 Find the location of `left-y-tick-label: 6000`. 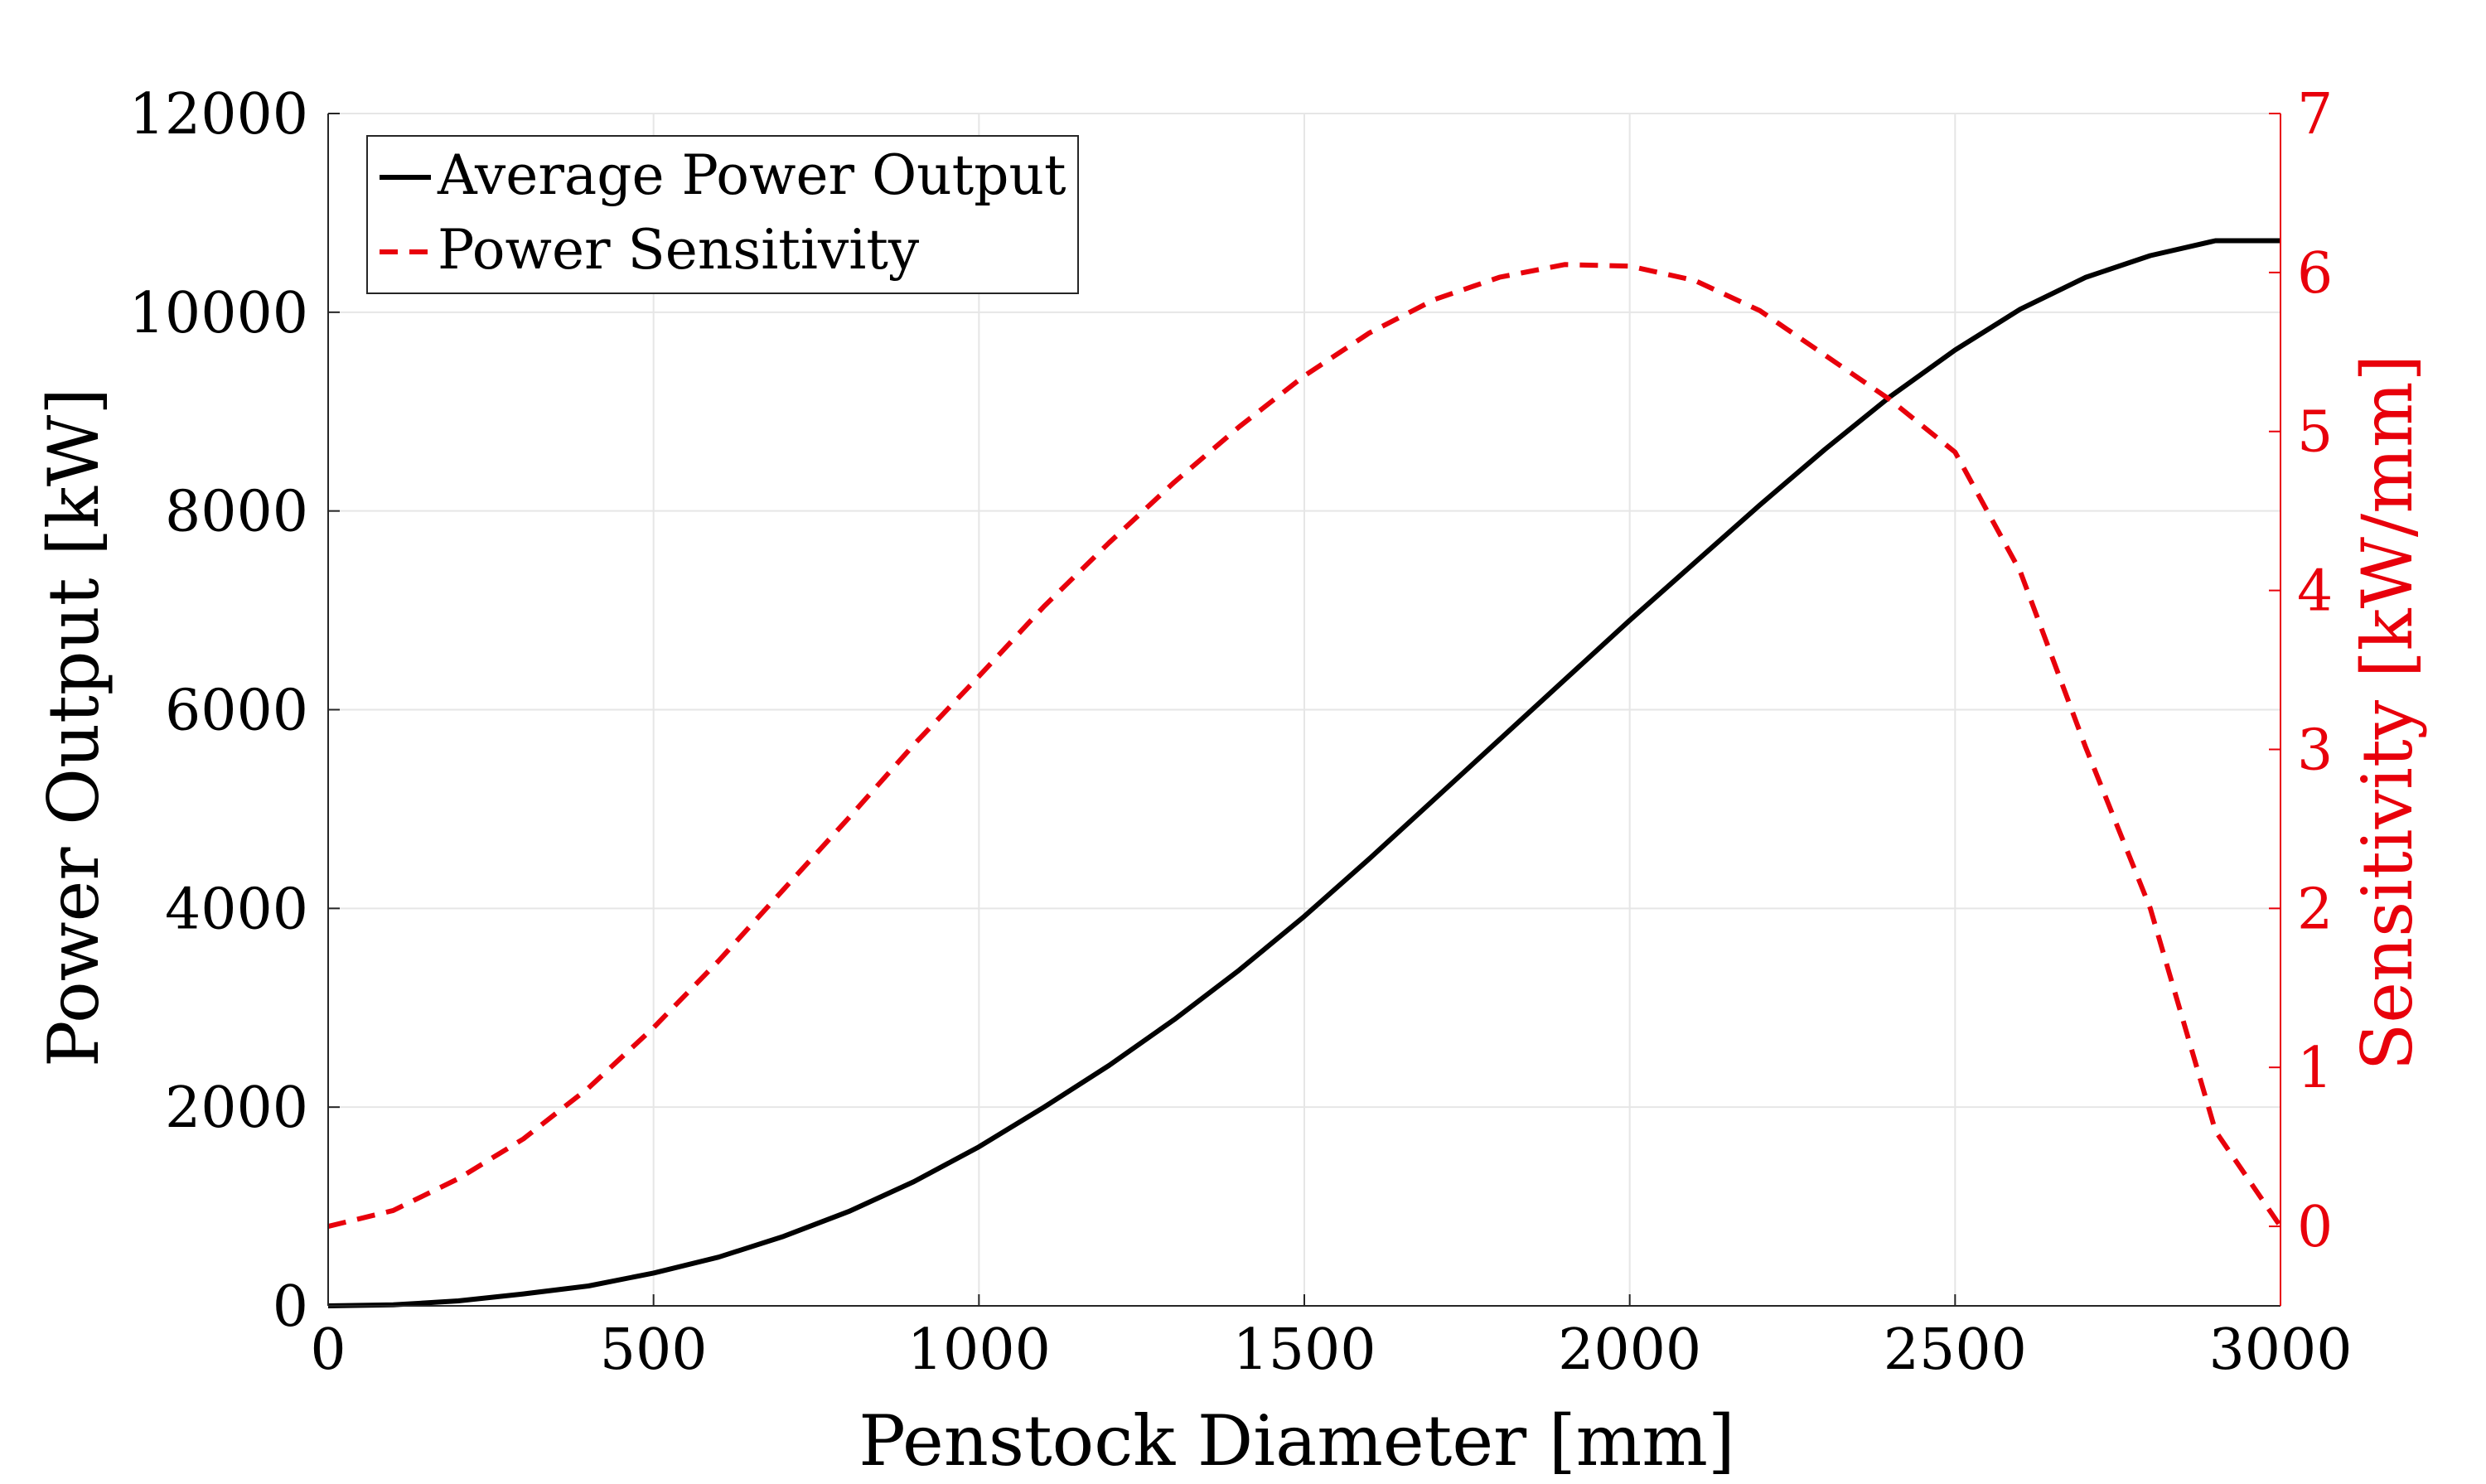

left-y-tick-label: 6000 is located at coordinates (237, 711).